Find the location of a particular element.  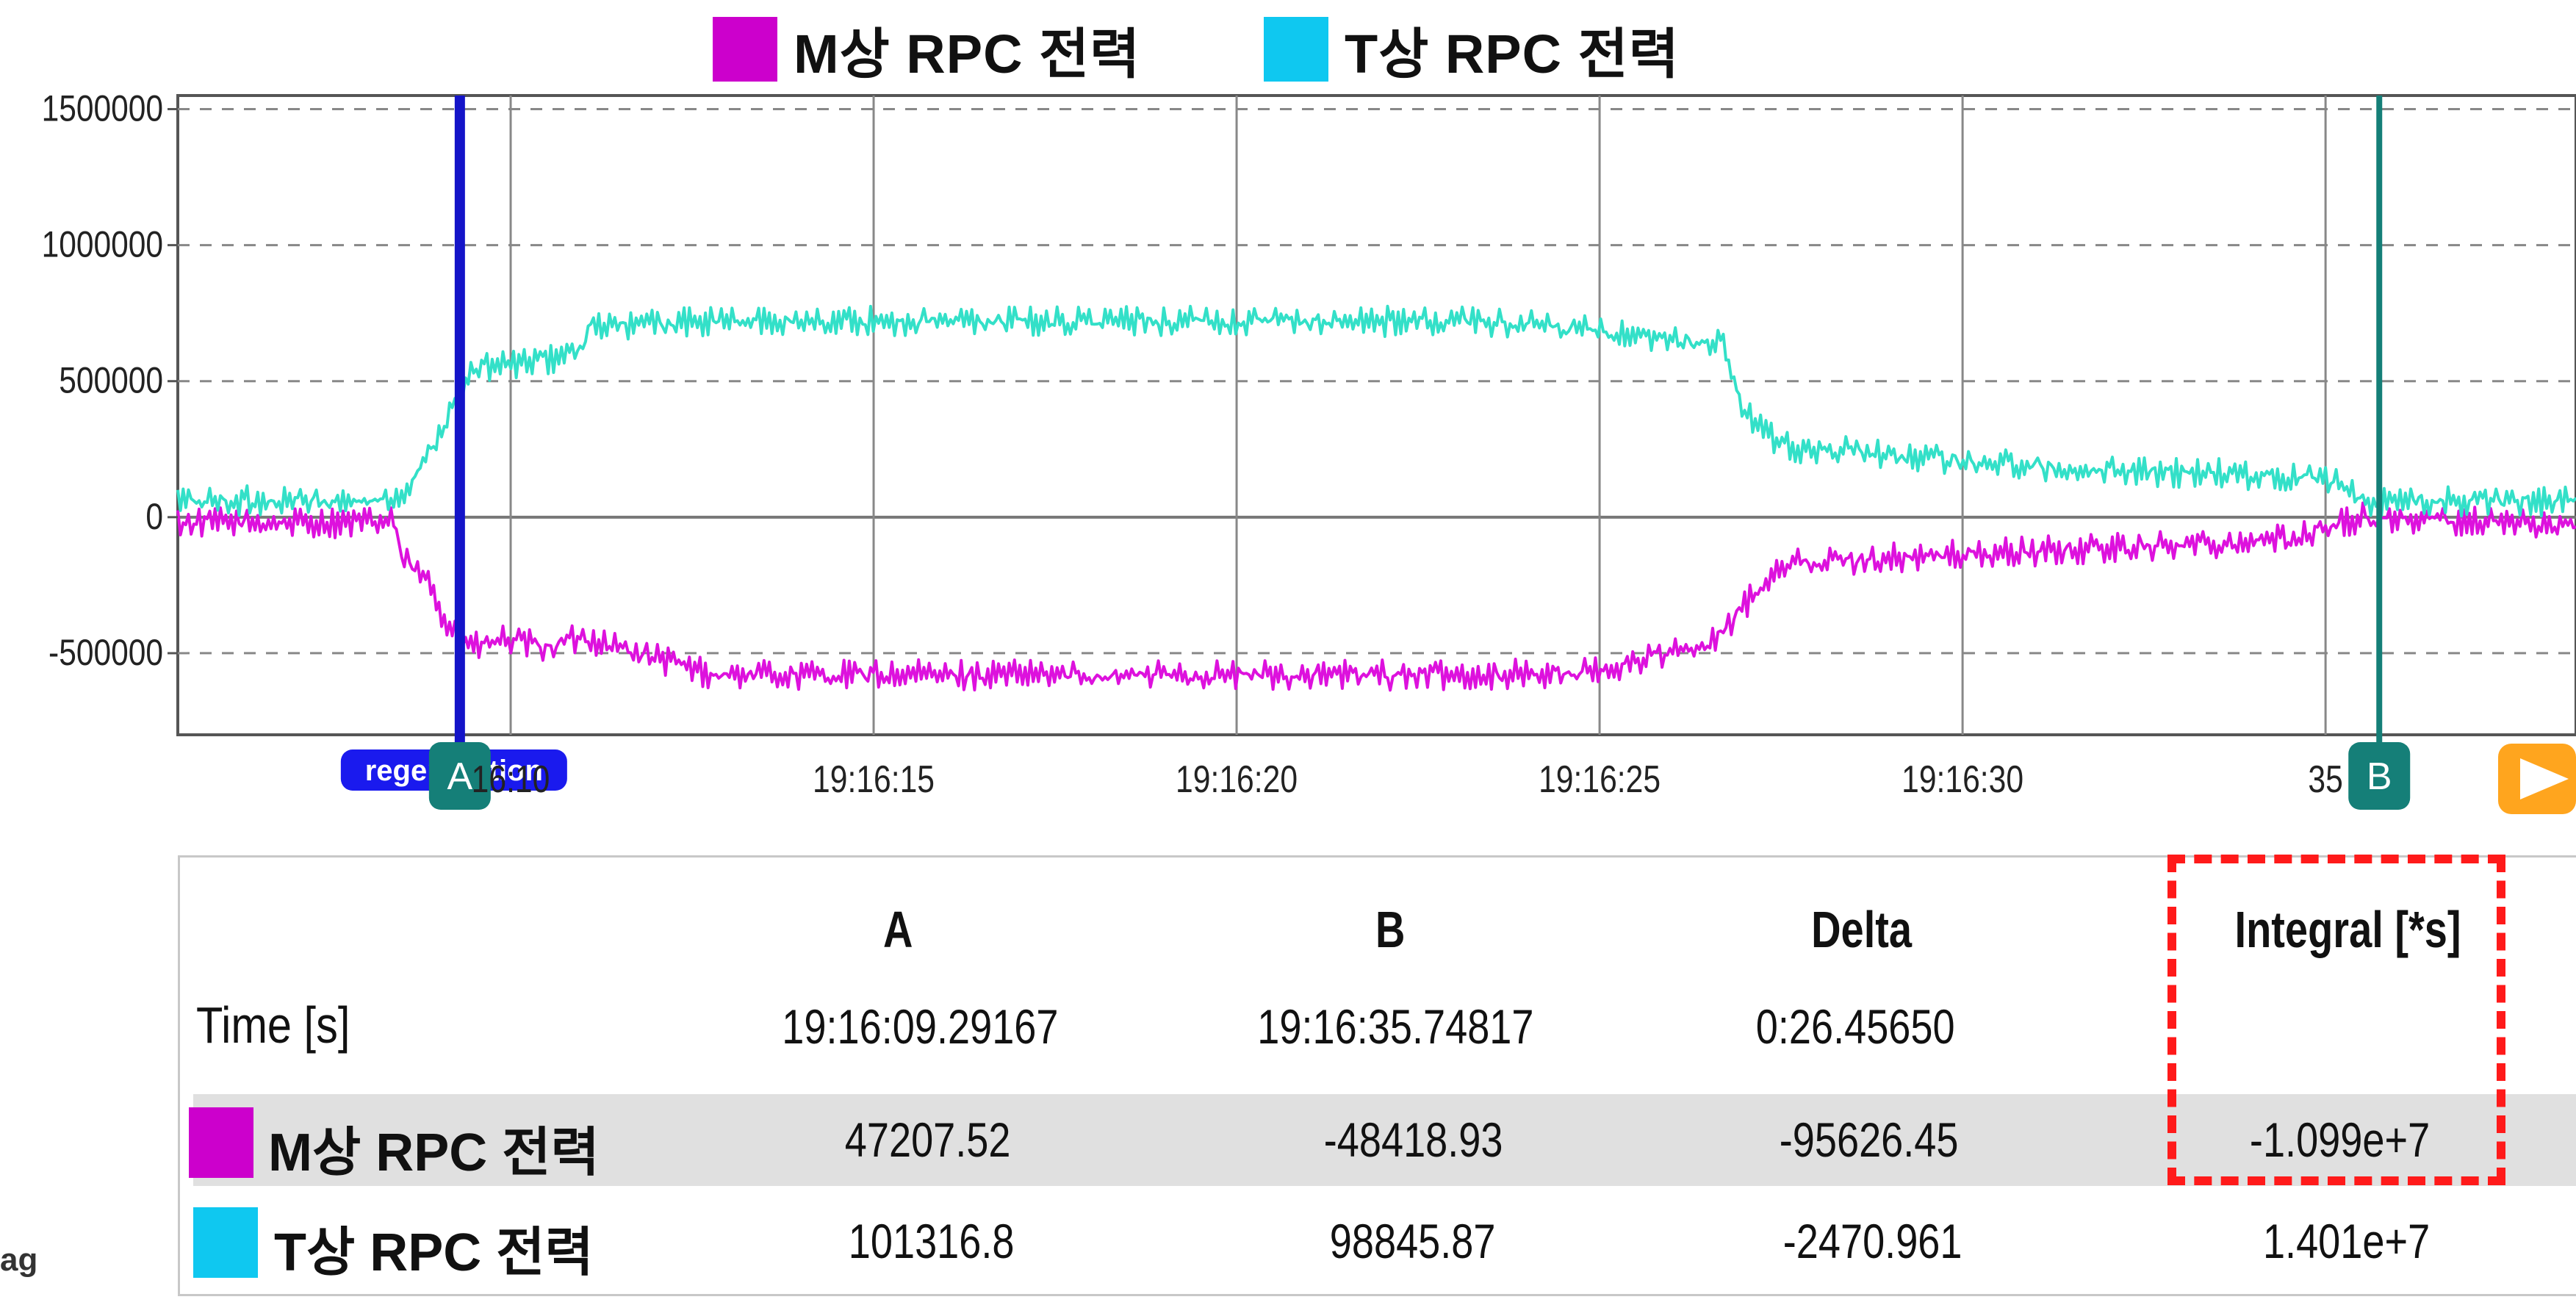

header-integral: Integral [*s] is located at coordinates (2347, 929).